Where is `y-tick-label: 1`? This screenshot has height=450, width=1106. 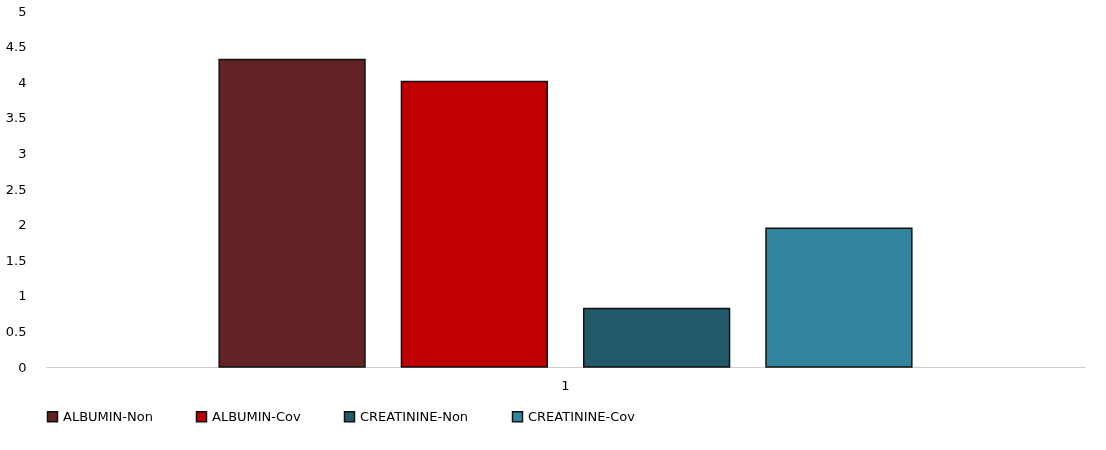
y-tick-label: 1 is located at coordinates (22, 296).